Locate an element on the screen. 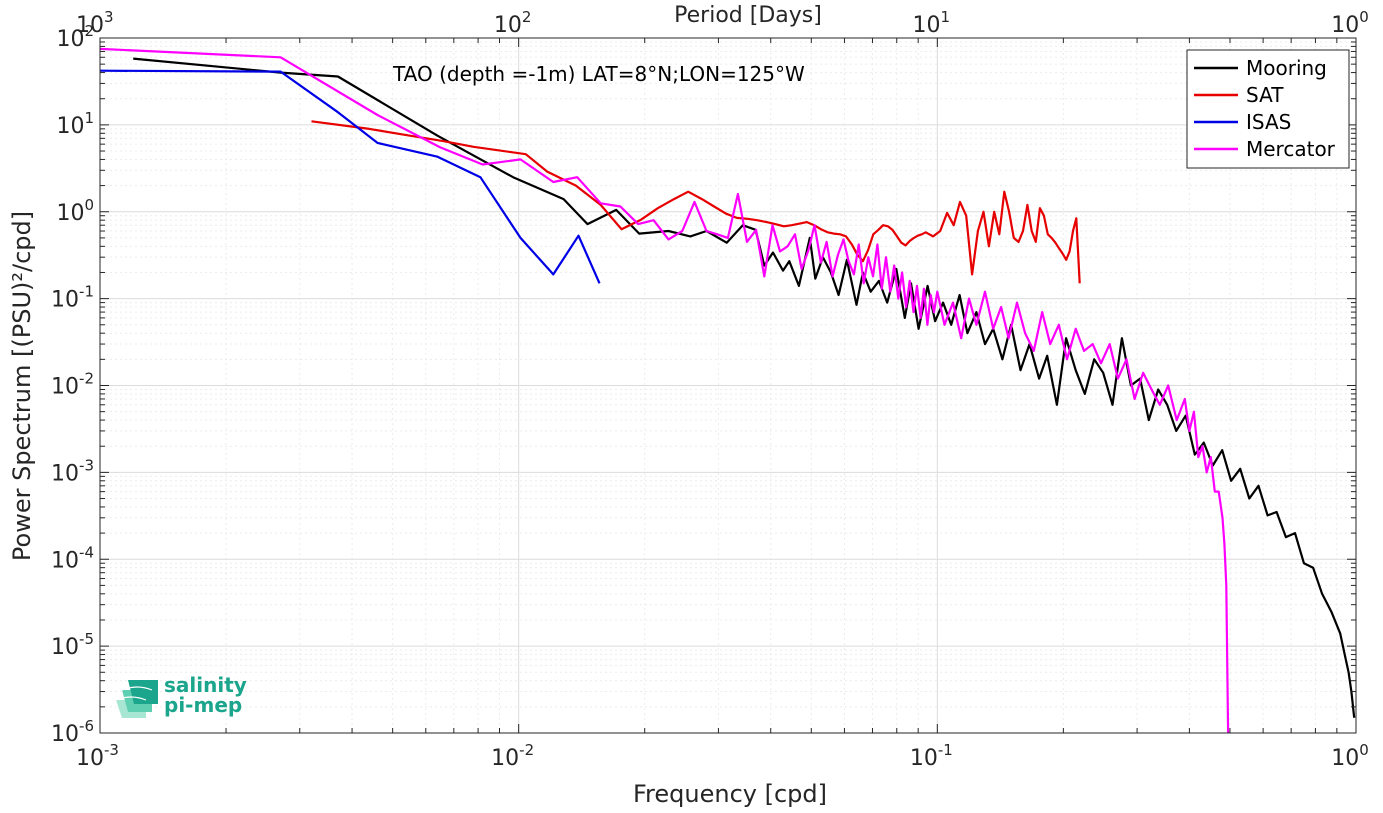  y-tick-label: 10² is located at coordinates (75, 37).